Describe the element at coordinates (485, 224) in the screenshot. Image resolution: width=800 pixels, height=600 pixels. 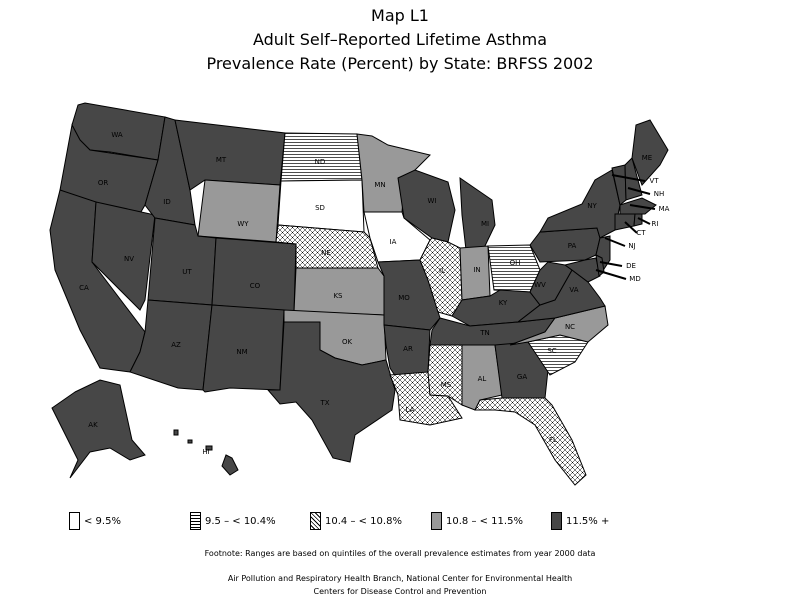
I see `state-label-MI: MI` at that location.